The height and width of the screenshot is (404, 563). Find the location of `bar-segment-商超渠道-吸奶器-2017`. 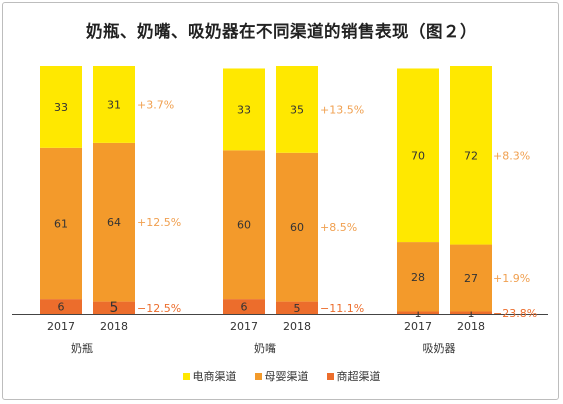

bar-segment-商超渠道-吸奶器-2017 is located at coordinates (418, 312).